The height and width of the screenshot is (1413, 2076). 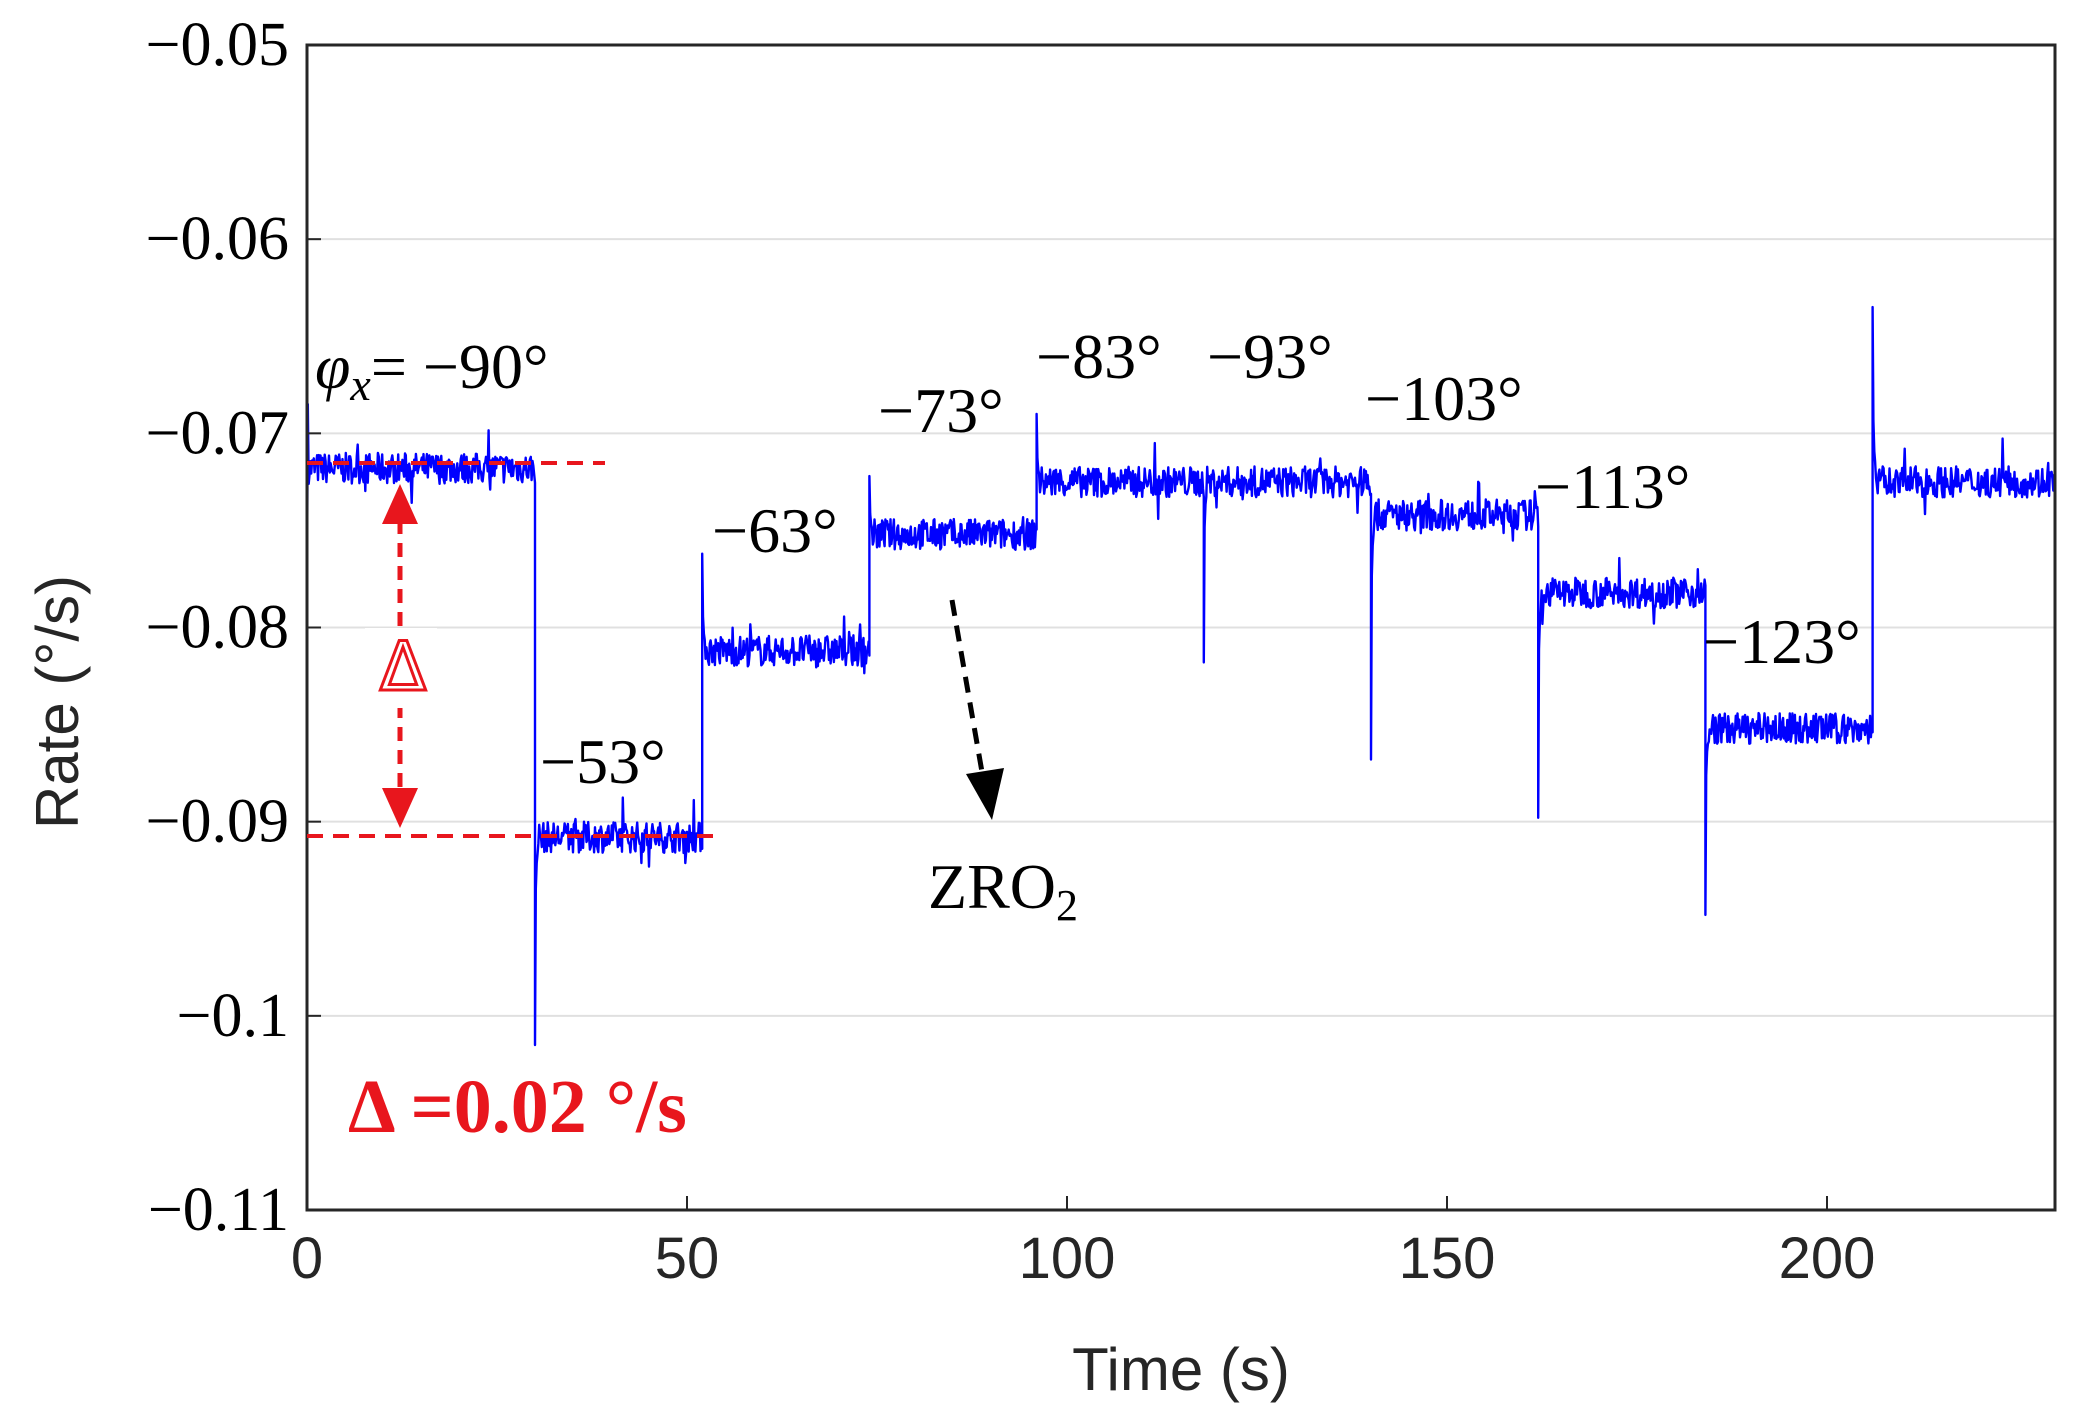 What do you see at coordinates (985, 794) in the screenshot?
I see `zro-arrow-head` at bounding box center [985, 794].